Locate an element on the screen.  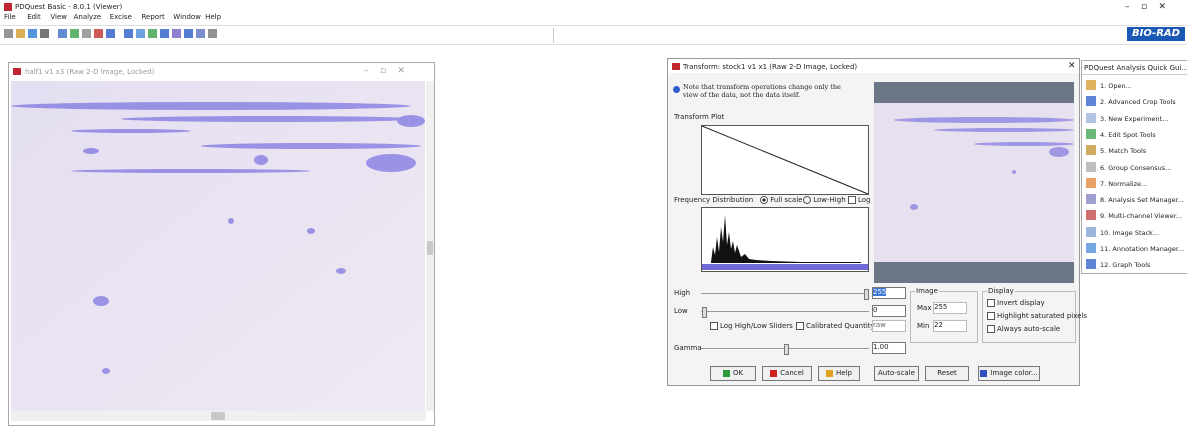
display-option-label: Highlight saturated pixels is located at coordinates (1042, 316).